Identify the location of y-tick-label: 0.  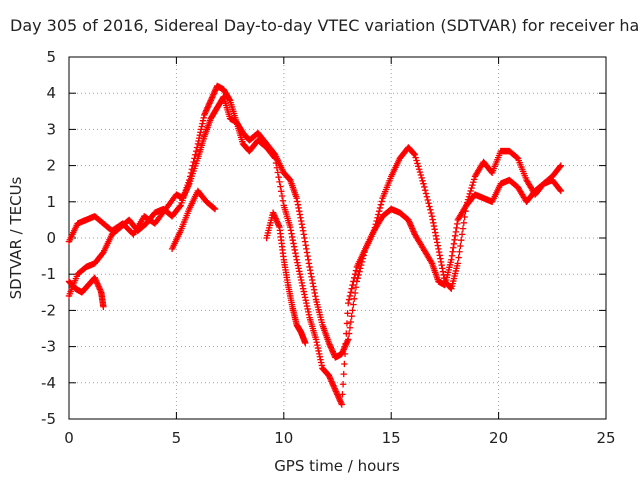
(51, 238).